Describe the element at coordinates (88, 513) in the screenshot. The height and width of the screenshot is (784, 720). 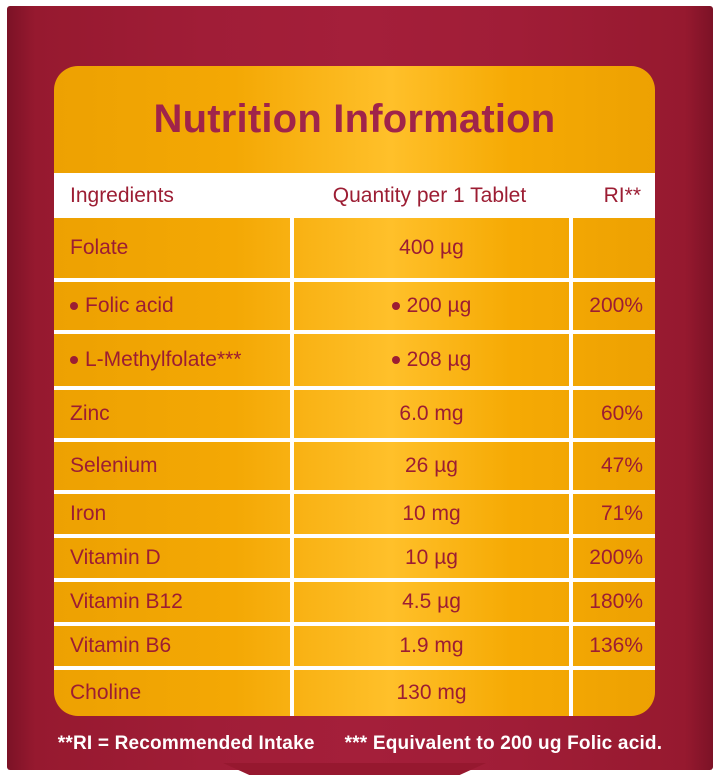
I see `ingredient-name: Iron` at that location.